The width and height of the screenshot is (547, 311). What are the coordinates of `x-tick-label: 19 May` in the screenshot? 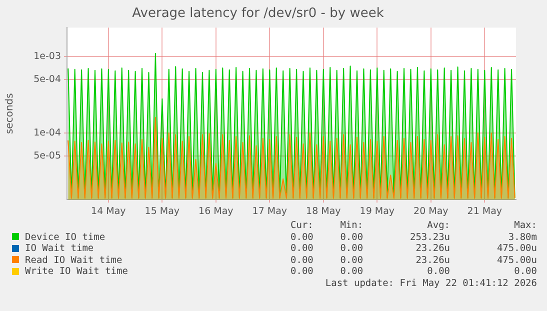 It's located at (377, 211).